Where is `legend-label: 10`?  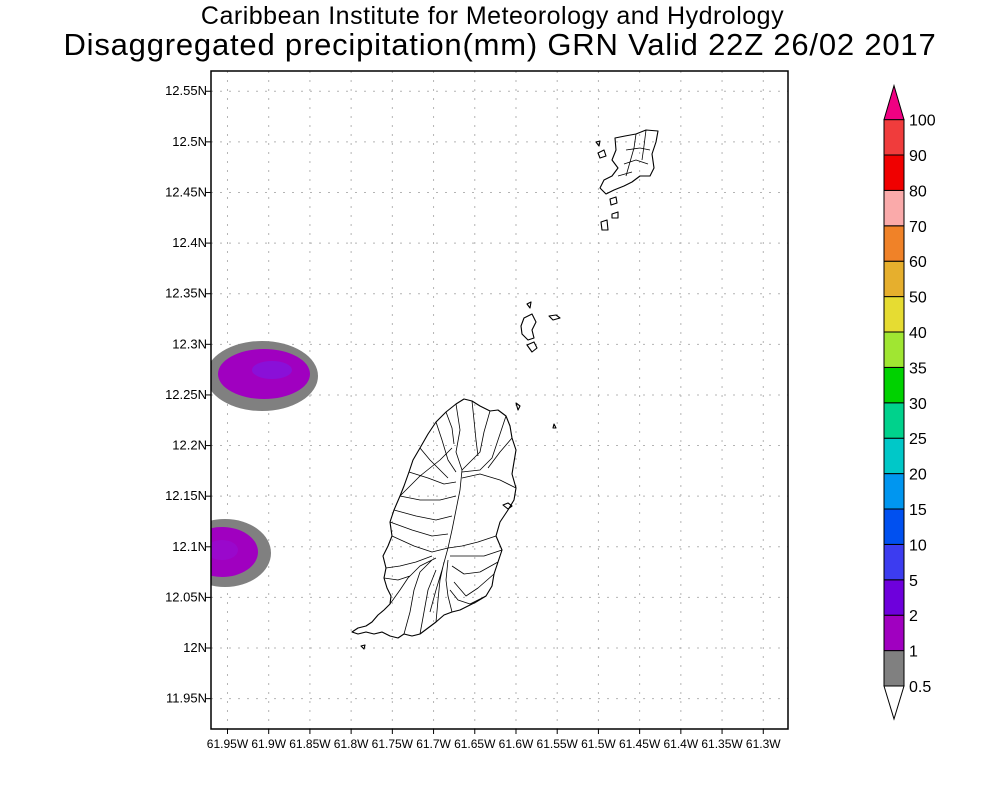 legend-label: 10 is located at coordinates (918, 545).